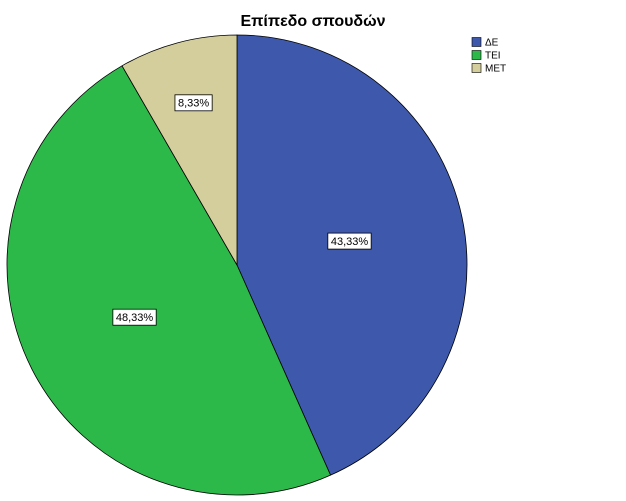 This screenshot has width=626, height=501. I want to click on data-label: 8,33%, so click(193, 104).